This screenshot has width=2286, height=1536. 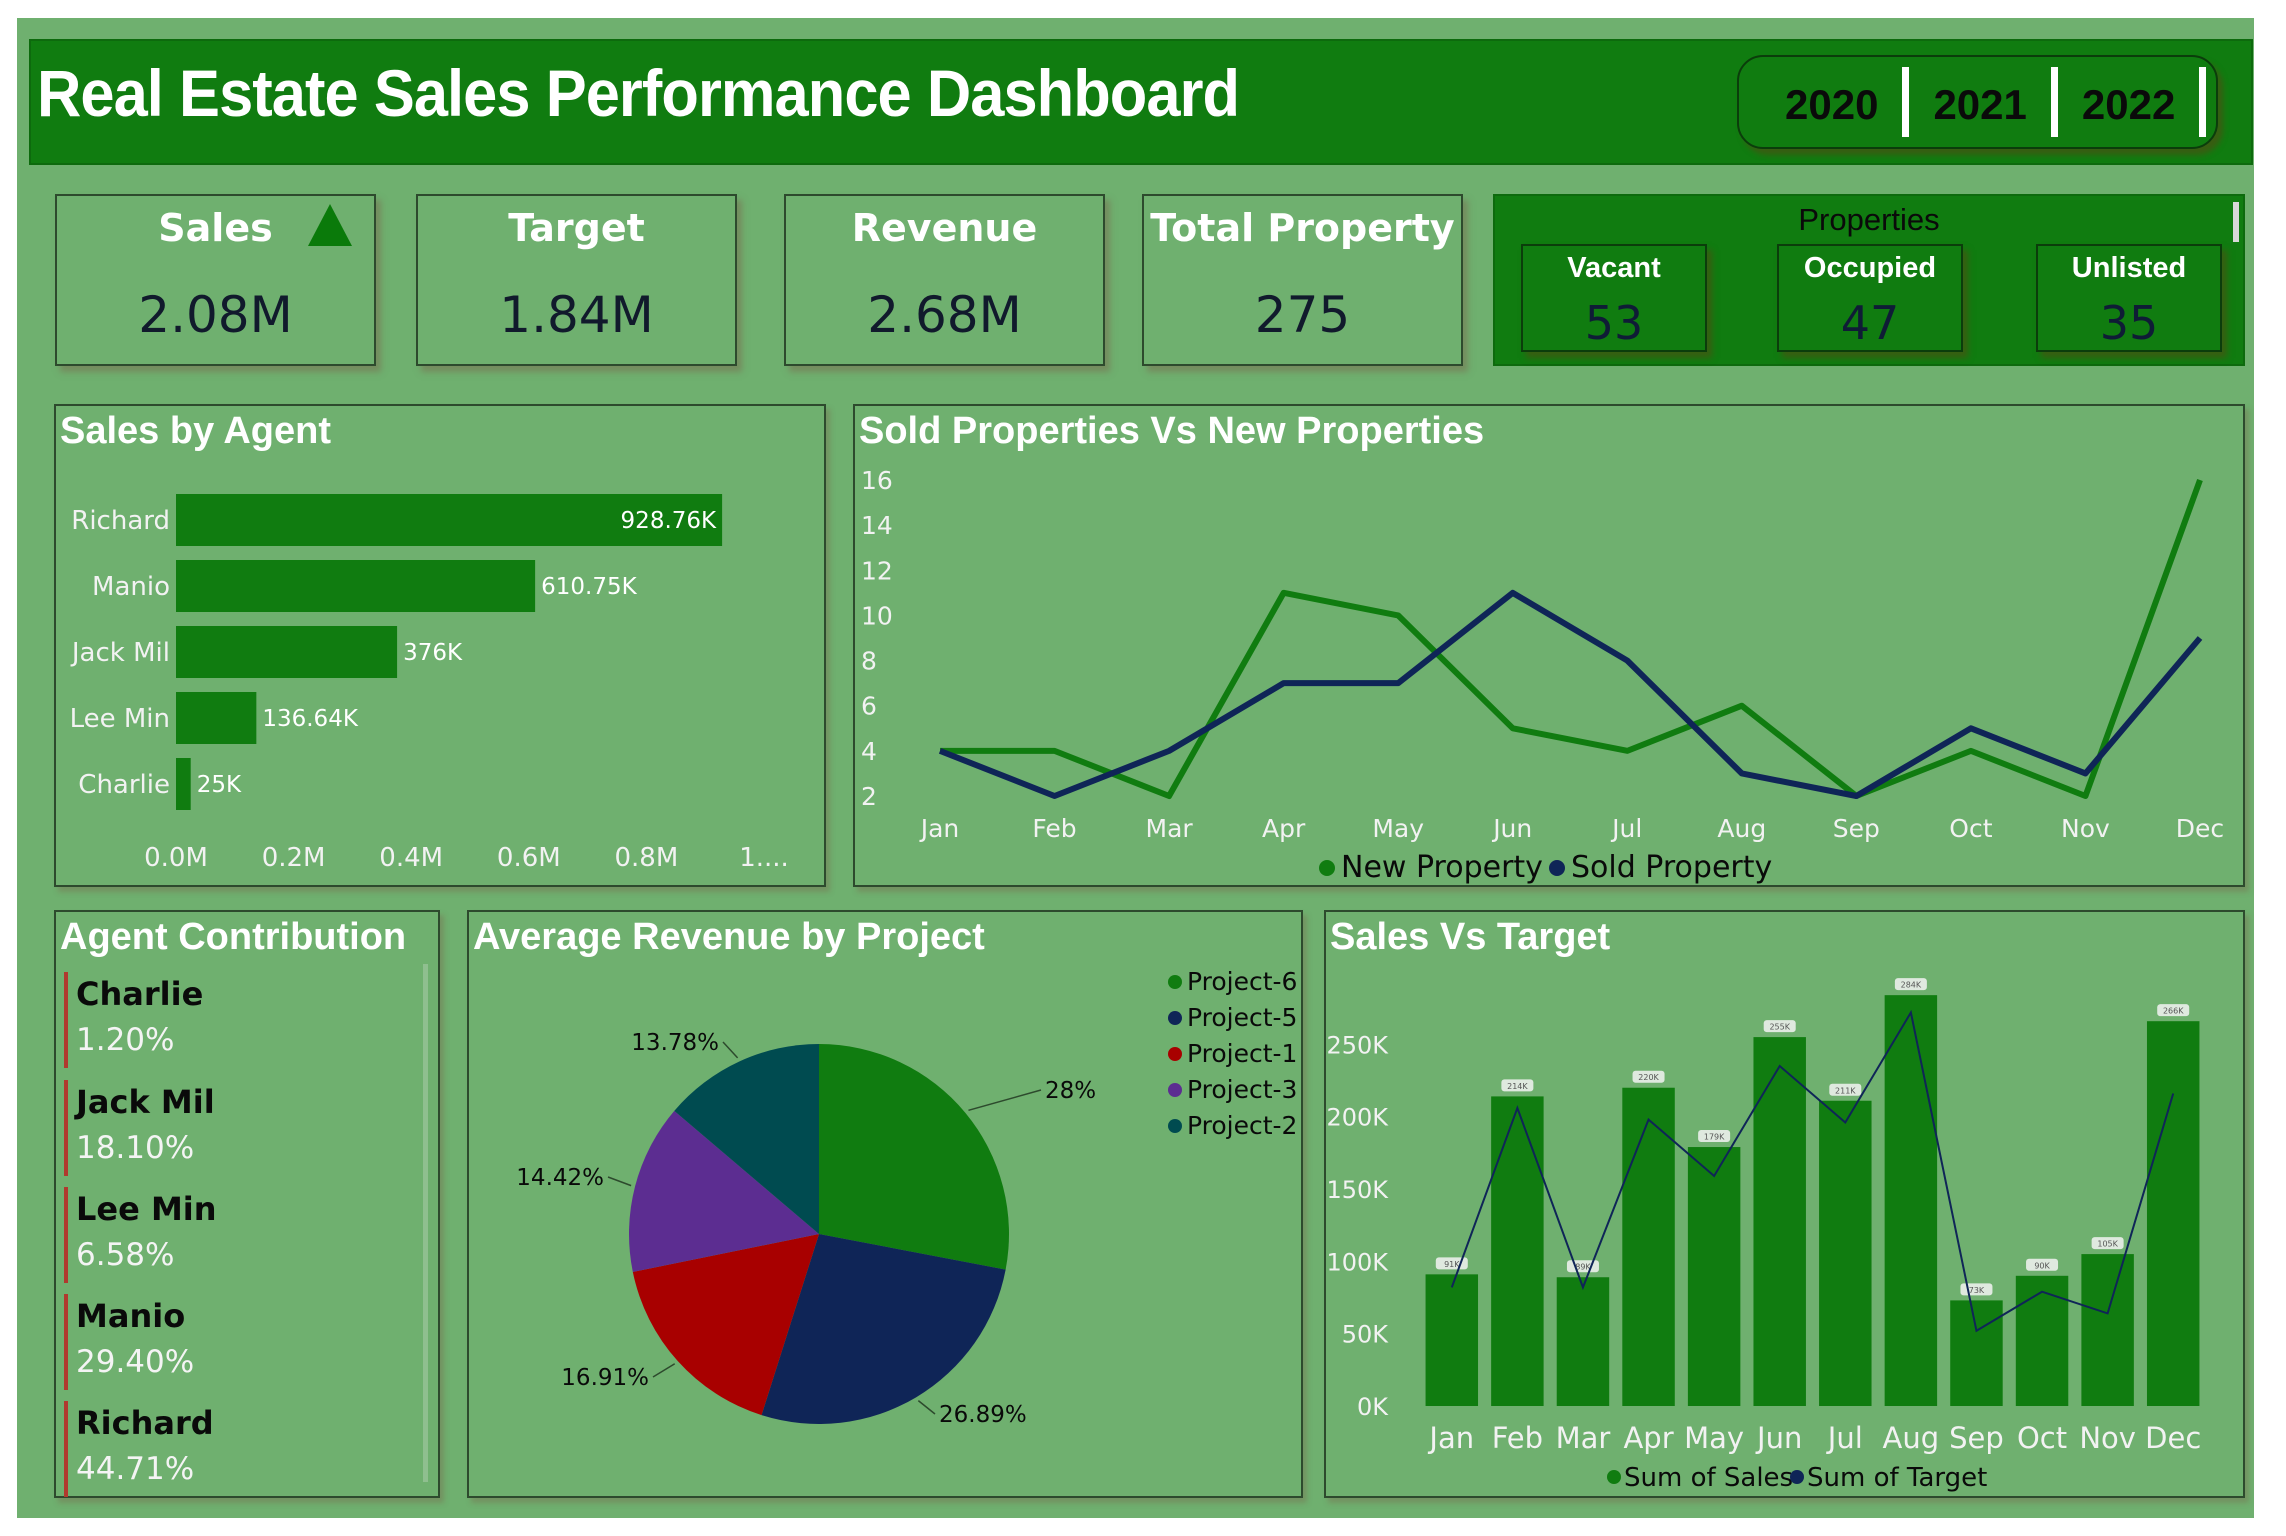 I want to click on data-label: 90K, so click(x=2042, y=1265).